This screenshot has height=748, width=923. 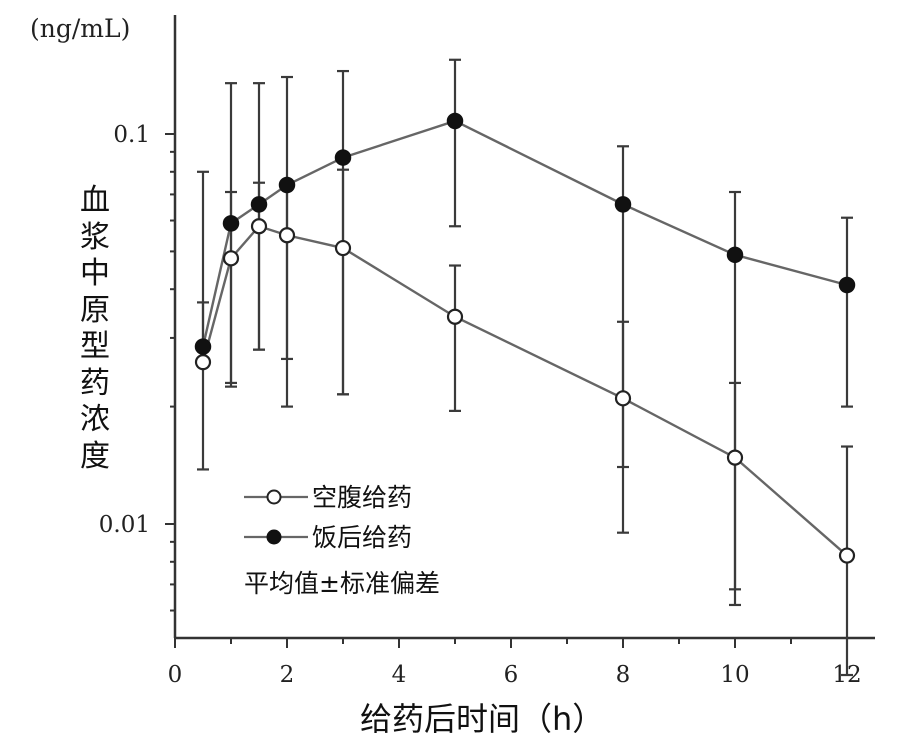 I want to click on y-axis-title: 血浆中原型药浓度, so click(x=95, y=328).